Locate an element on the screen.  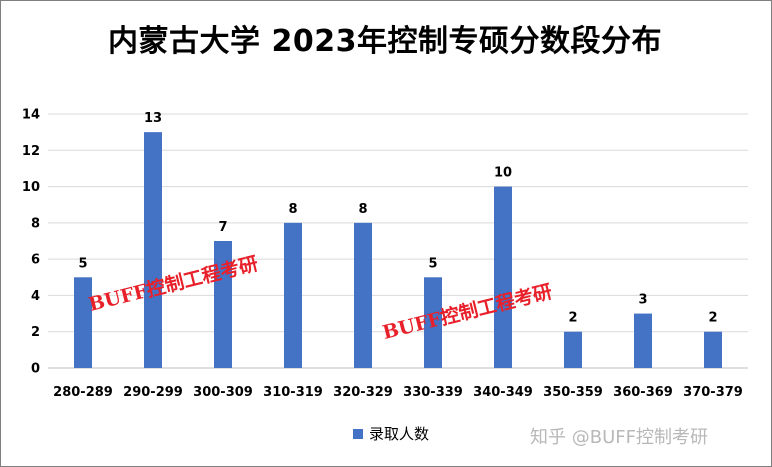
x-tick-label: 290-299 is located at coordinates (153, 392).